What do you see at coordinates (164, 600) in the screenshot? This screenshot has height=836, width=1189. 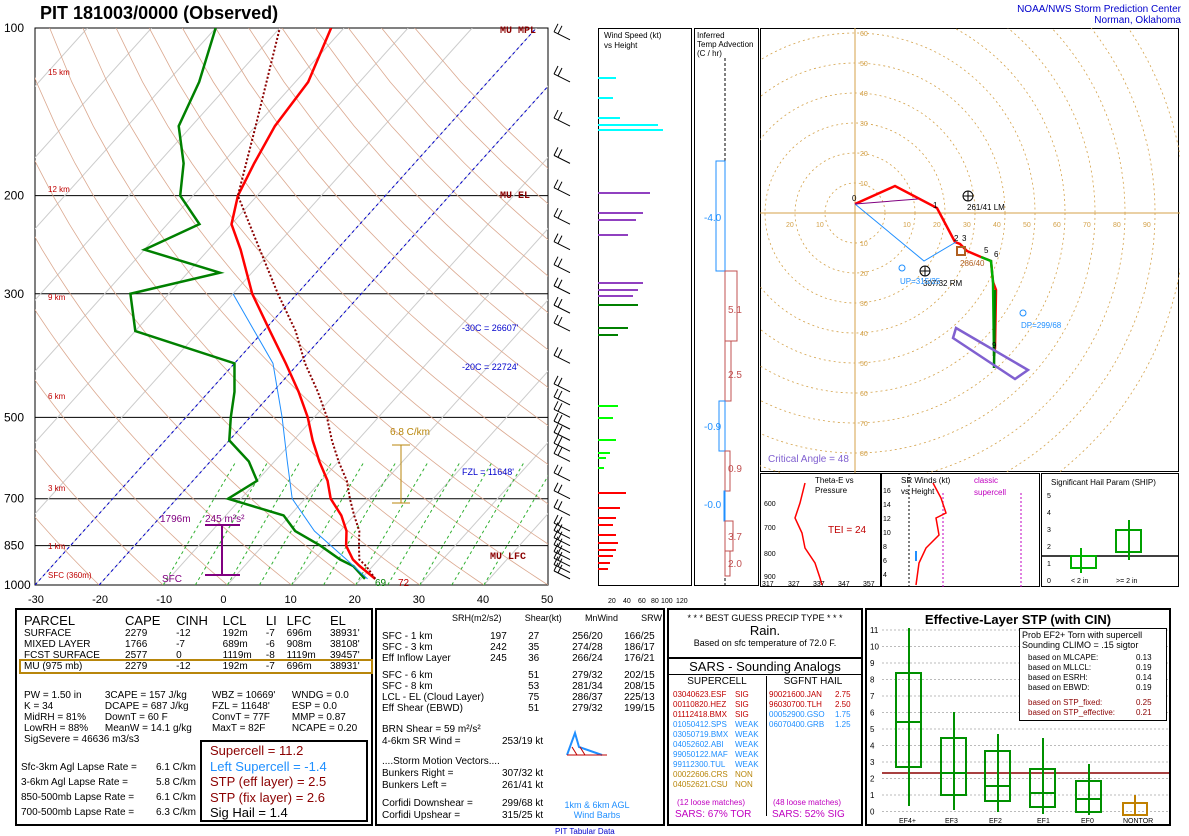 I see `temp-tick-label: -10` at bounding box center [164, 600].